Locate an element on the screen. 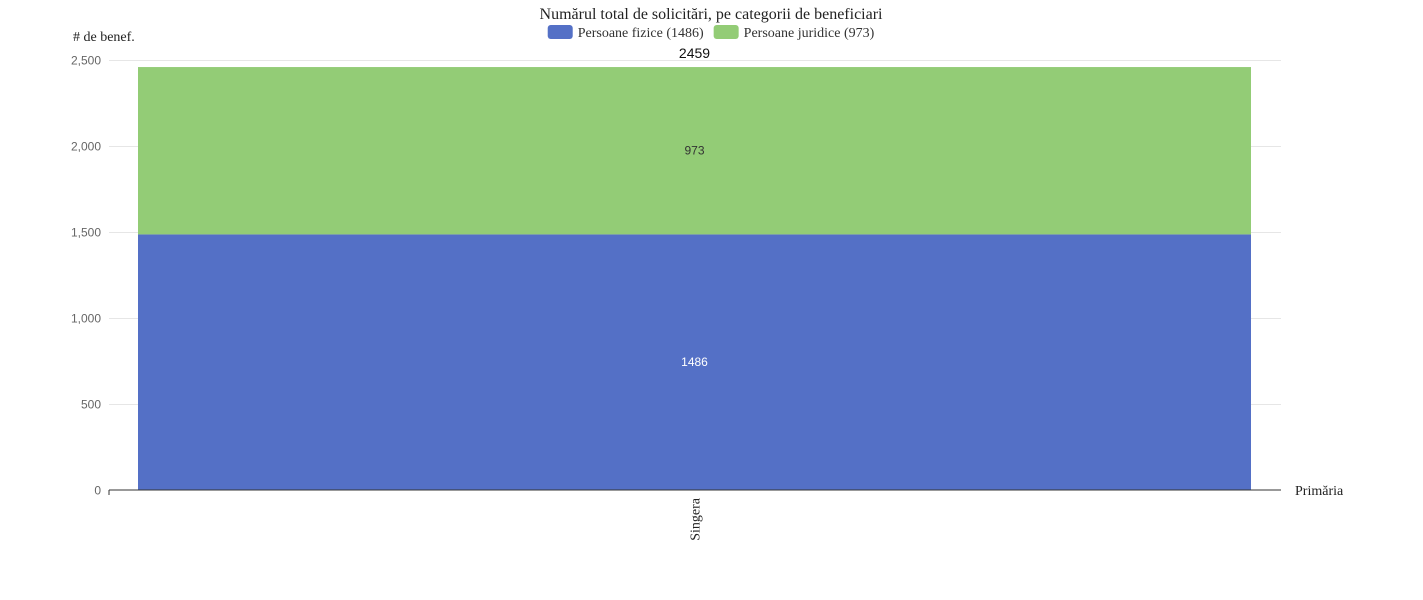 This screenshot has width=1423, height=600. y-tick-label: 1,500 is located at coordinates (86, 233).